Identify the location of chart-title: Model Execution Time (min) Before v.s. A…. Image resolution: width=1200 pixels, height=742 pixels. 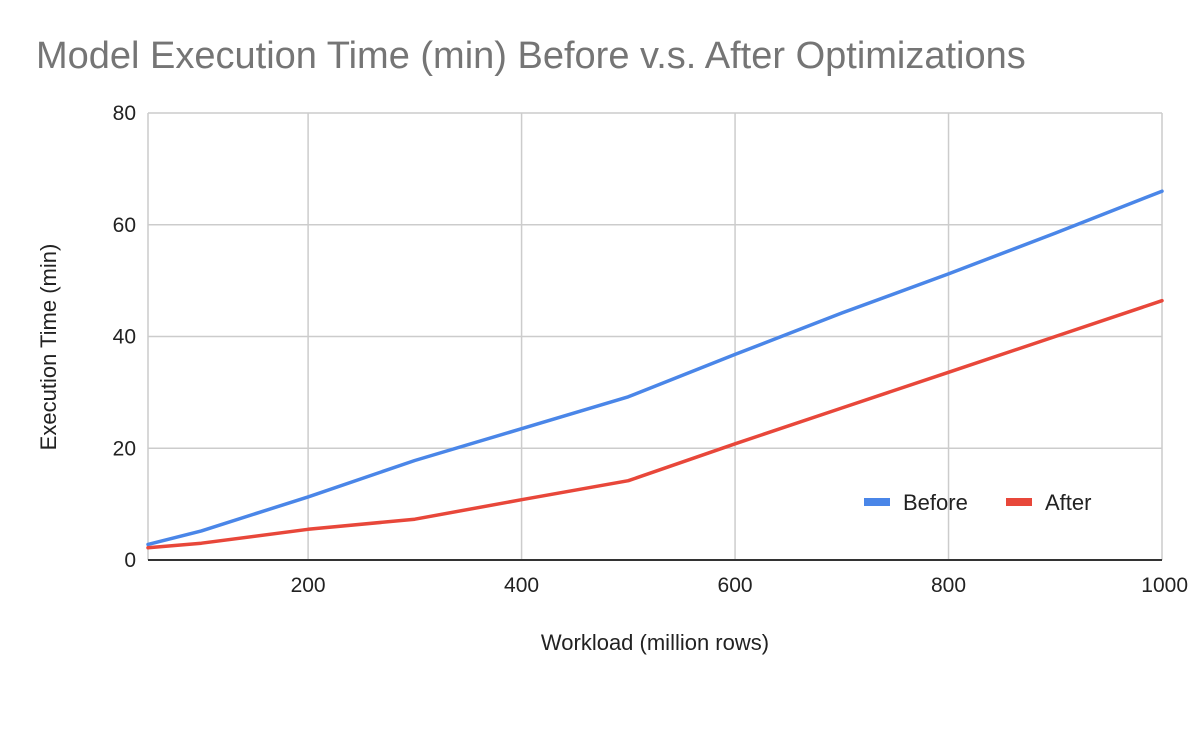
(531, 56).